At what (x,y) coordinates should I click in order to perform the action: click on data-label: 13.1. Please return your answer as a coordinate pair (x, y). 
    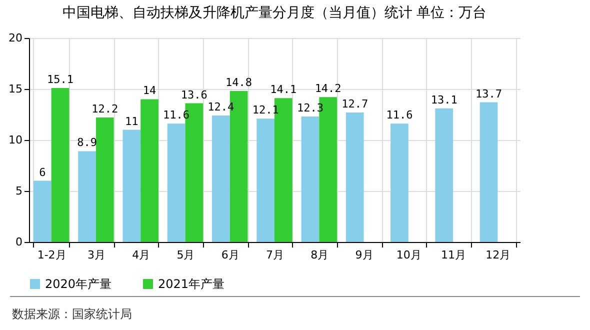
    Looking at the image, I should click on (444, 99).